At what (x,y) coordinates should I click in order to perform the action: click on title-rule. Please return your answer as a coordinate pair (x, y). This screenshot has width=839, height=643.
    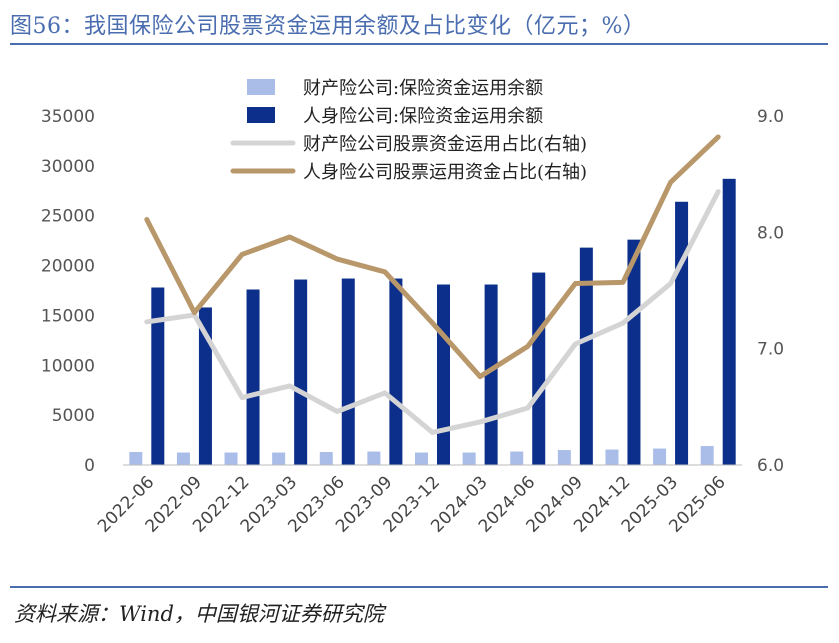
    Looking at the image, I should click on (419, 44).